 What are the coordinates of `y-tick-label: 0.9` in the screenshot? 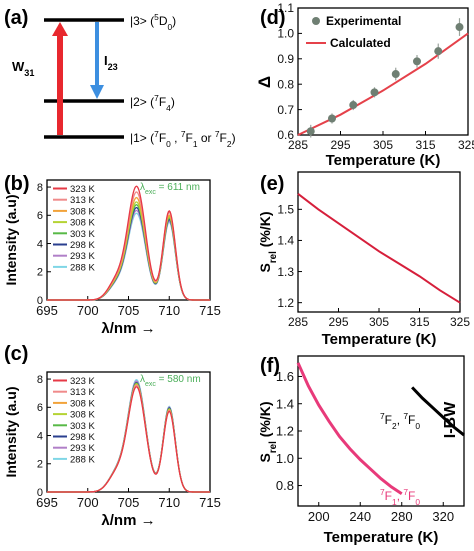 It's located at (285, 59).